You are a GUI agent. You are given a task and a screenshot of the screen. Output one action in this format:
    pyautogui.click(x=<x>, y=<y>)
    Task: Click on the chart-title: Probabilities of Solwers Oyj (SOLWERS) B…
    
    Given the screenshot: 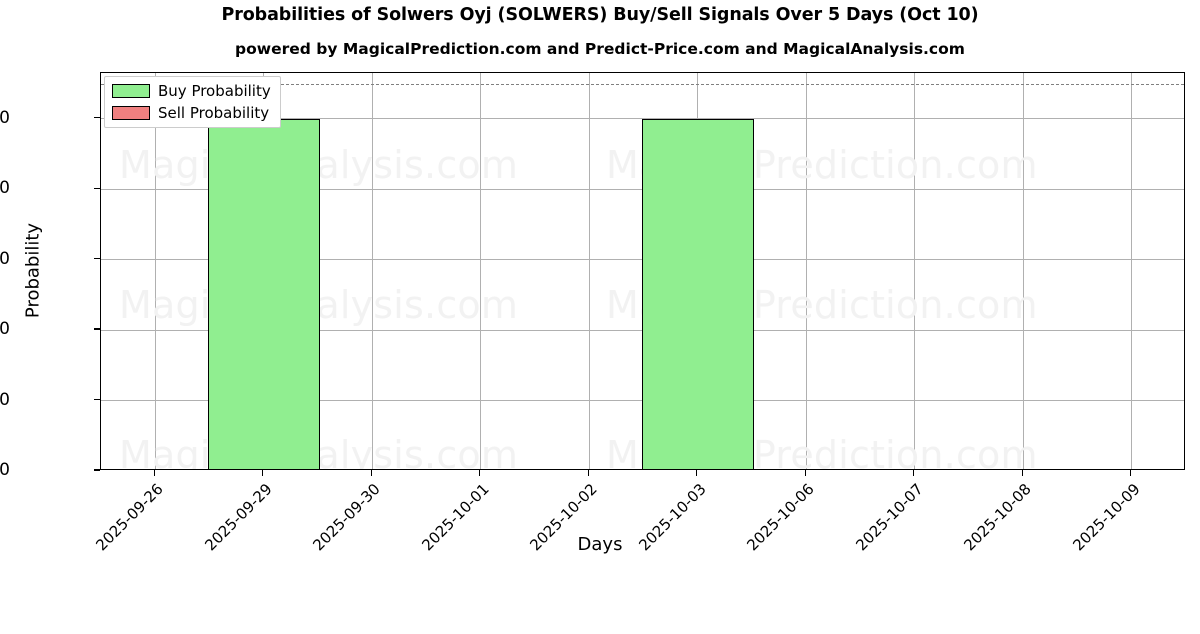 What is the action you would take?
    pyautogui.click(x=600, y=15)
    